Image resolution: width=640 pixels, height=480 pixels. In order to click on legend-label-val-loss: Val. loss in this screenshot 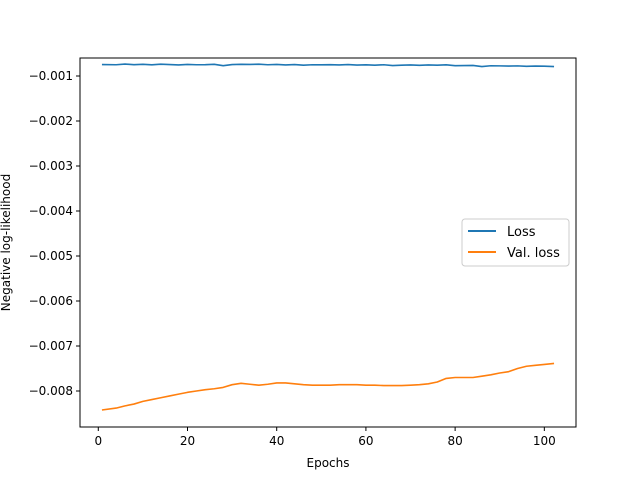, I will do `click(533, 253)`.